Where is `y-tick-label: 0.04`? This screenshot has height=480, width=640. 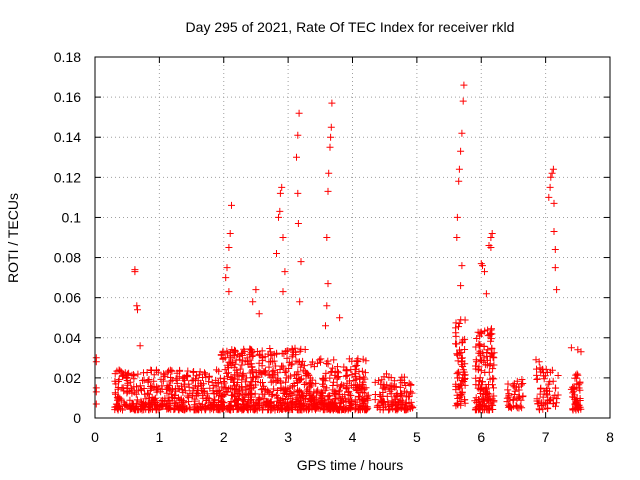
y-tick-label: 0.04 is located at coordinates (67, 338).